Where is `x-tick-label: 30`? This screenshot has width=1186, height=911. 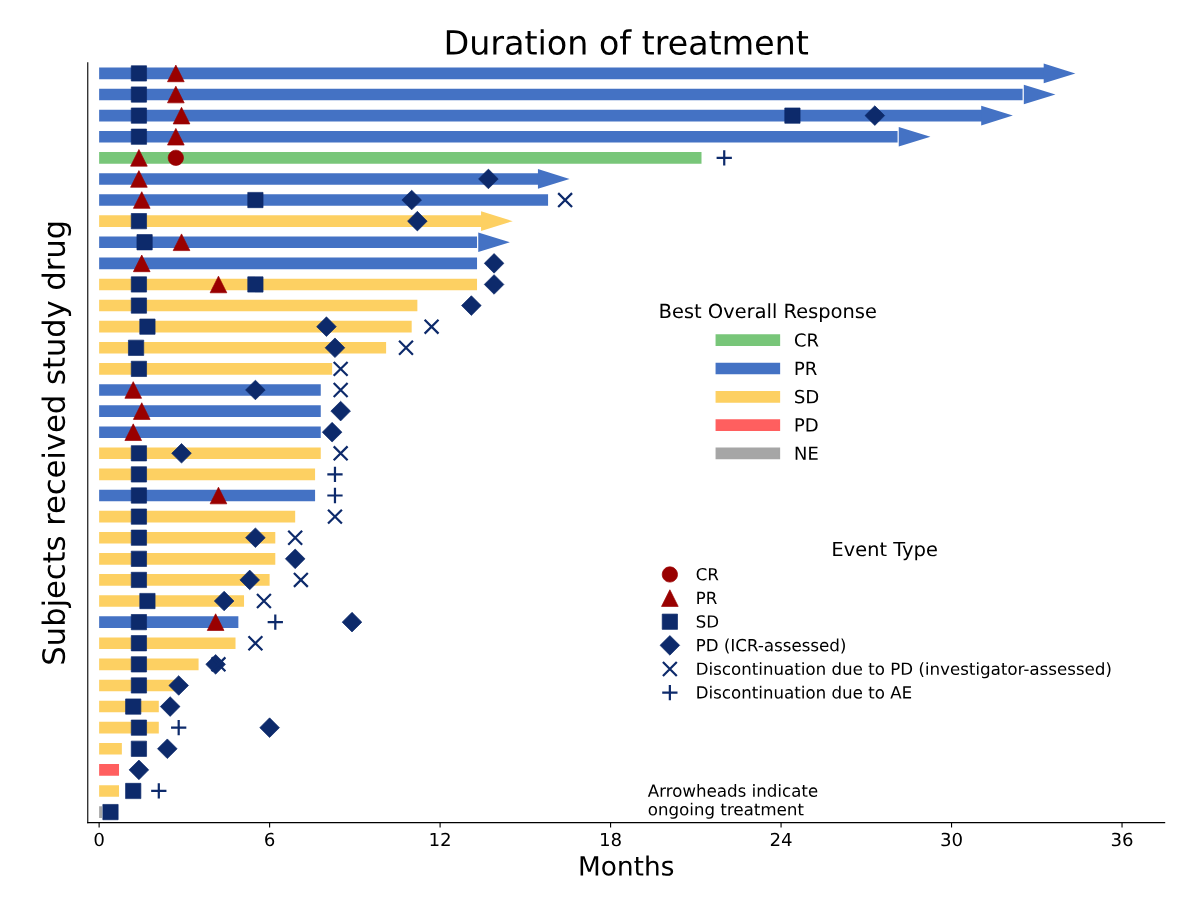
x-tick-label: 30 is located at coordinates (951, 839).